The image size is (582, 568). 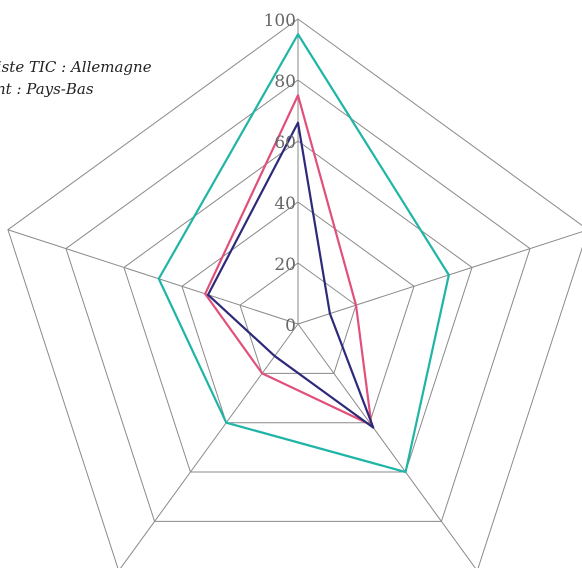 What do you see at coordinates (76, 67) in the screenshot?
I see `legend-line-1: liste TIC : Allemagne` at bounding box center [76, 67].